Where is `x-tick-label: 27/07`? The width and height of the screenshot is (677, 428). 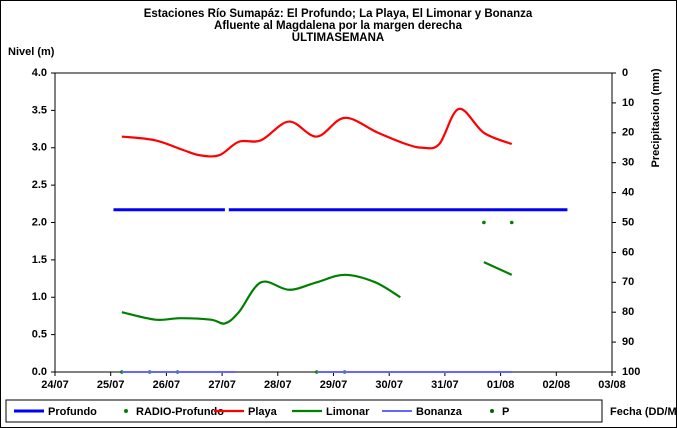 x-tick-label: 27/07 is located at coordinates (222, 385).